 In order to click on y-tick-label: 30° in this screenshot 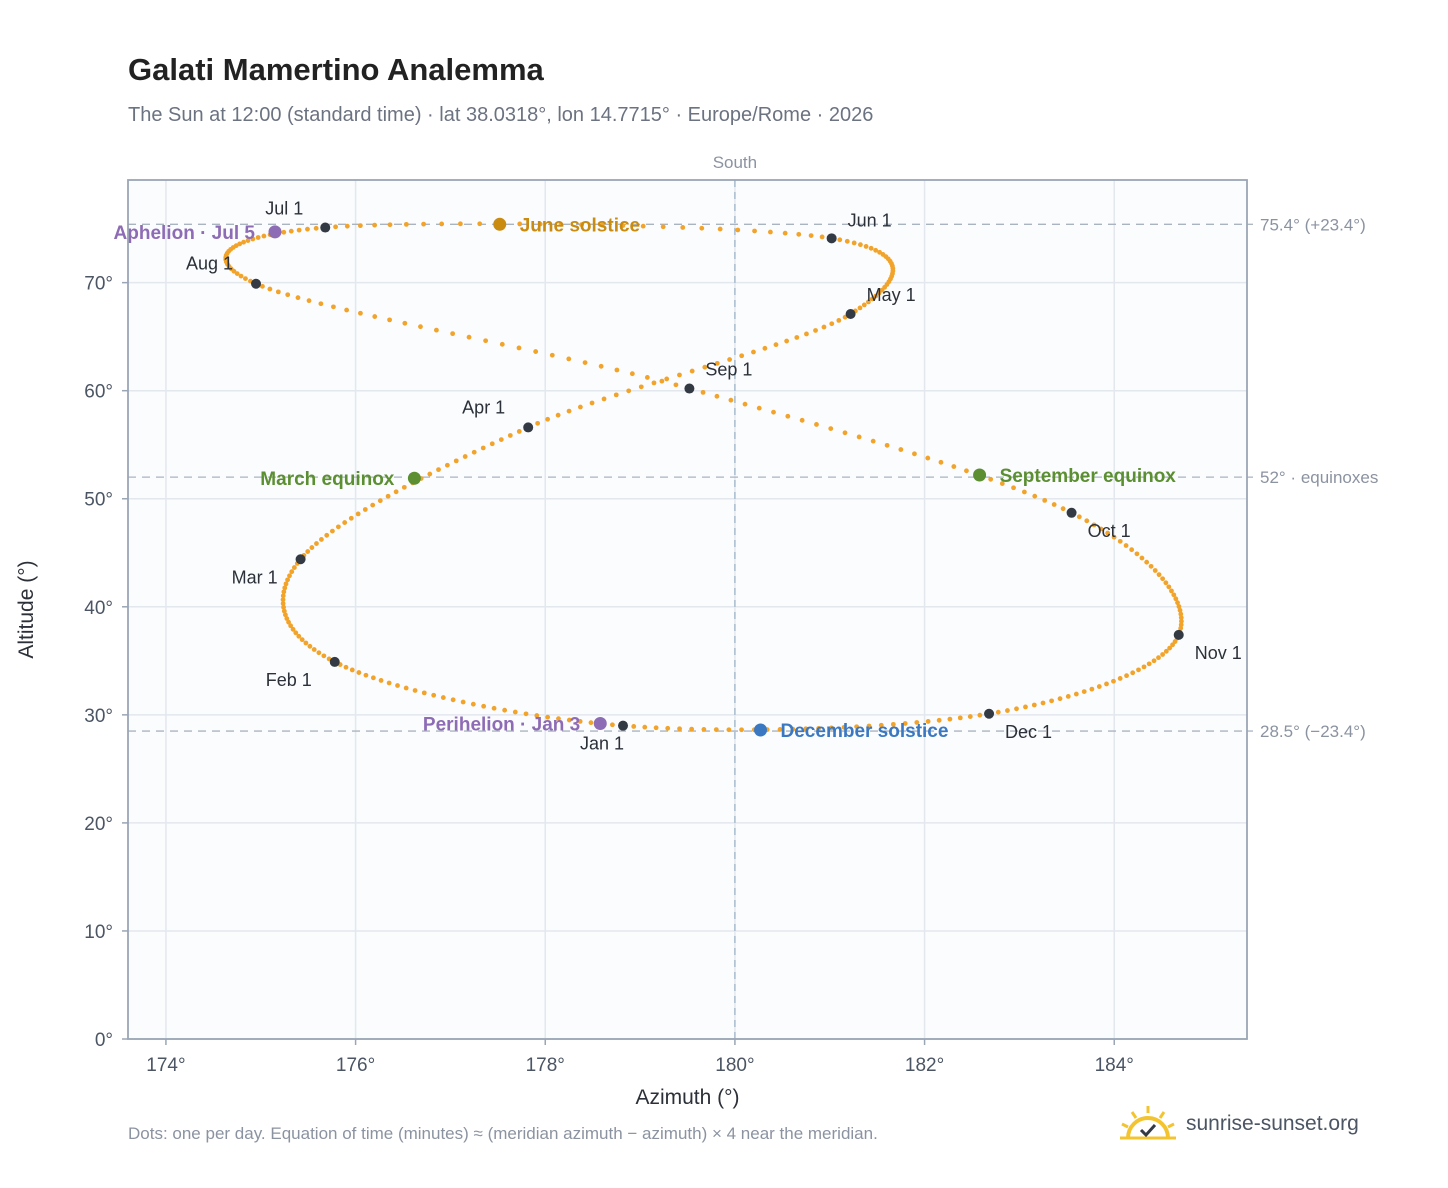, I will do `click(98, 716)`.